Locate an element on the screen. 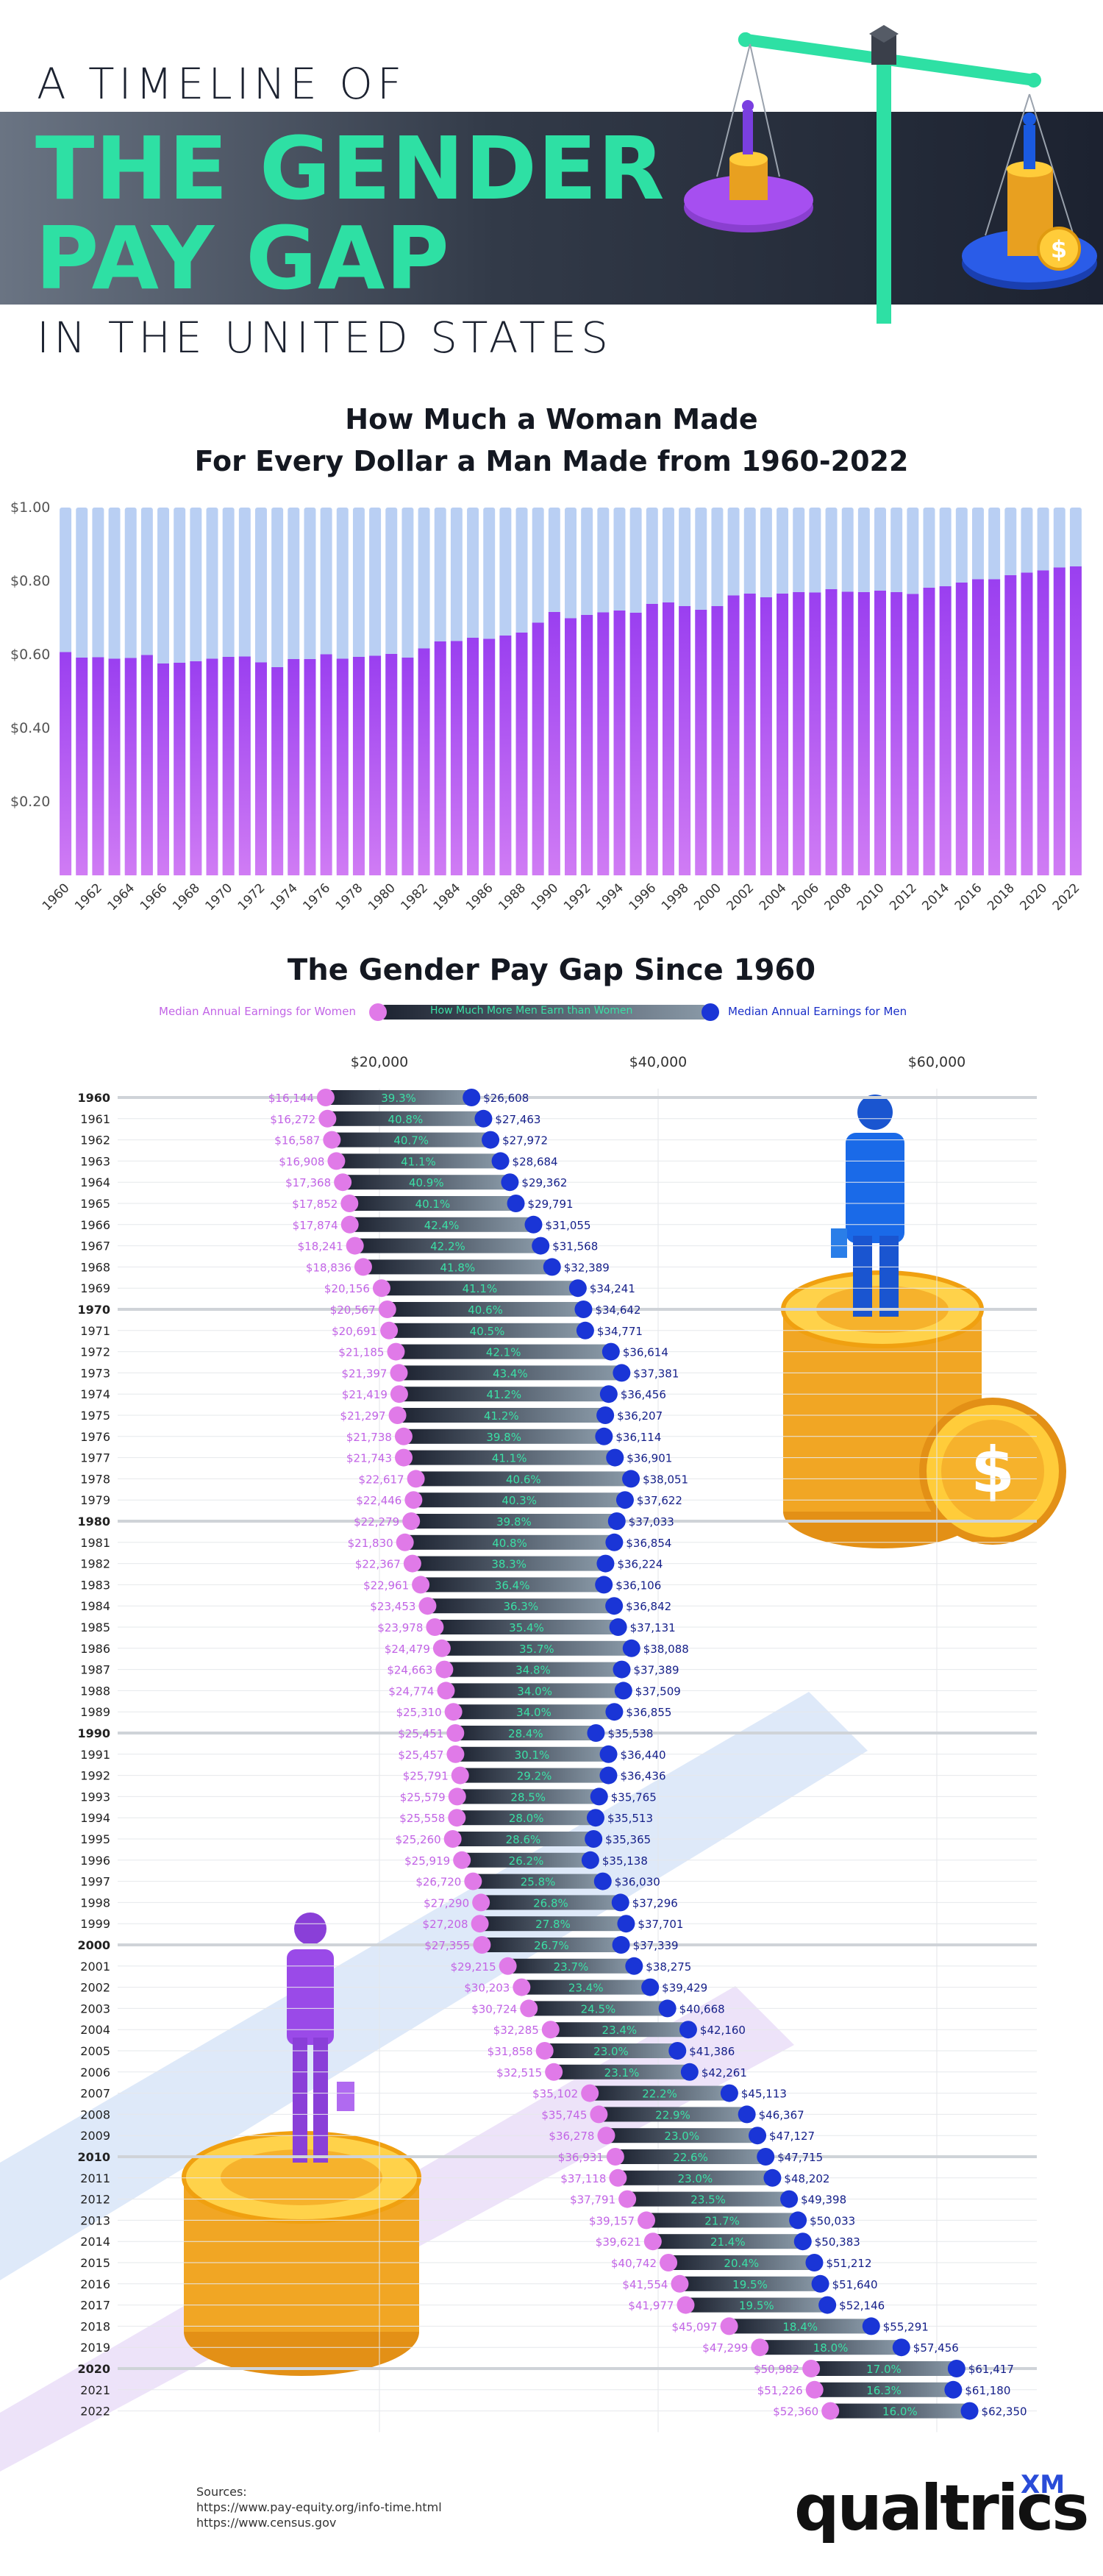  bar-2017 is located at coordinates (994, 727).